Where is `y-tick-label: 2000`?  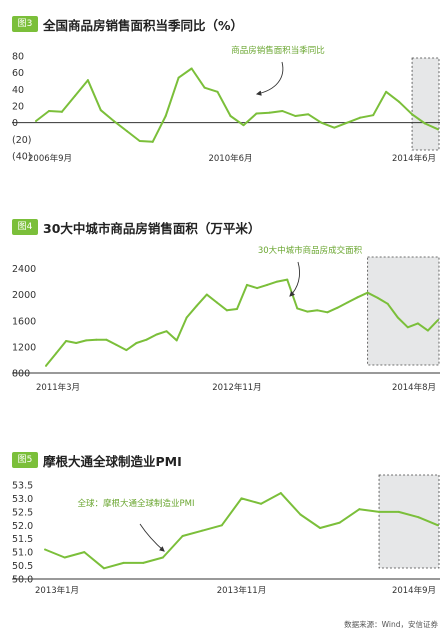 y-tick-label: 2000 is located at coordinates (24, 295).